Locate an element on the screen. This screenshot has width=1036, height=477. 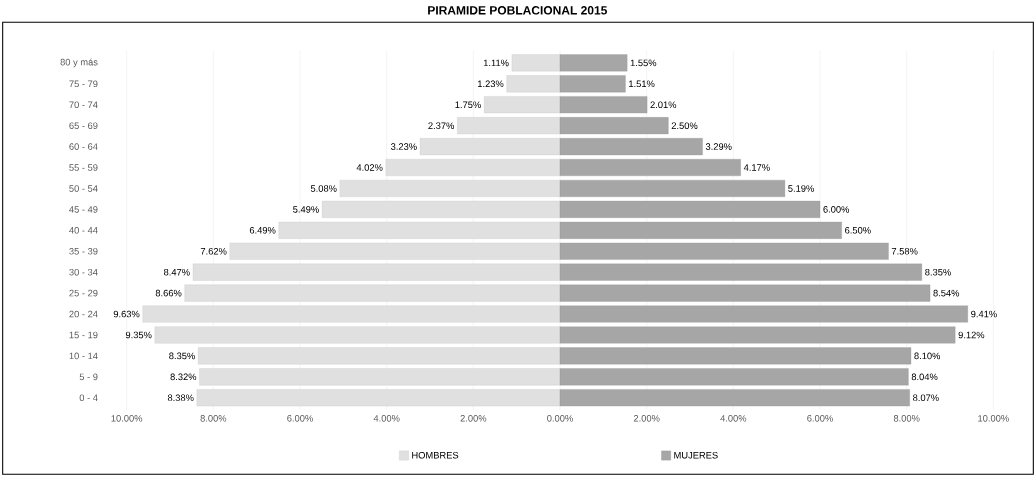
data-label: 6.00% is located at coordinates (836, 209).